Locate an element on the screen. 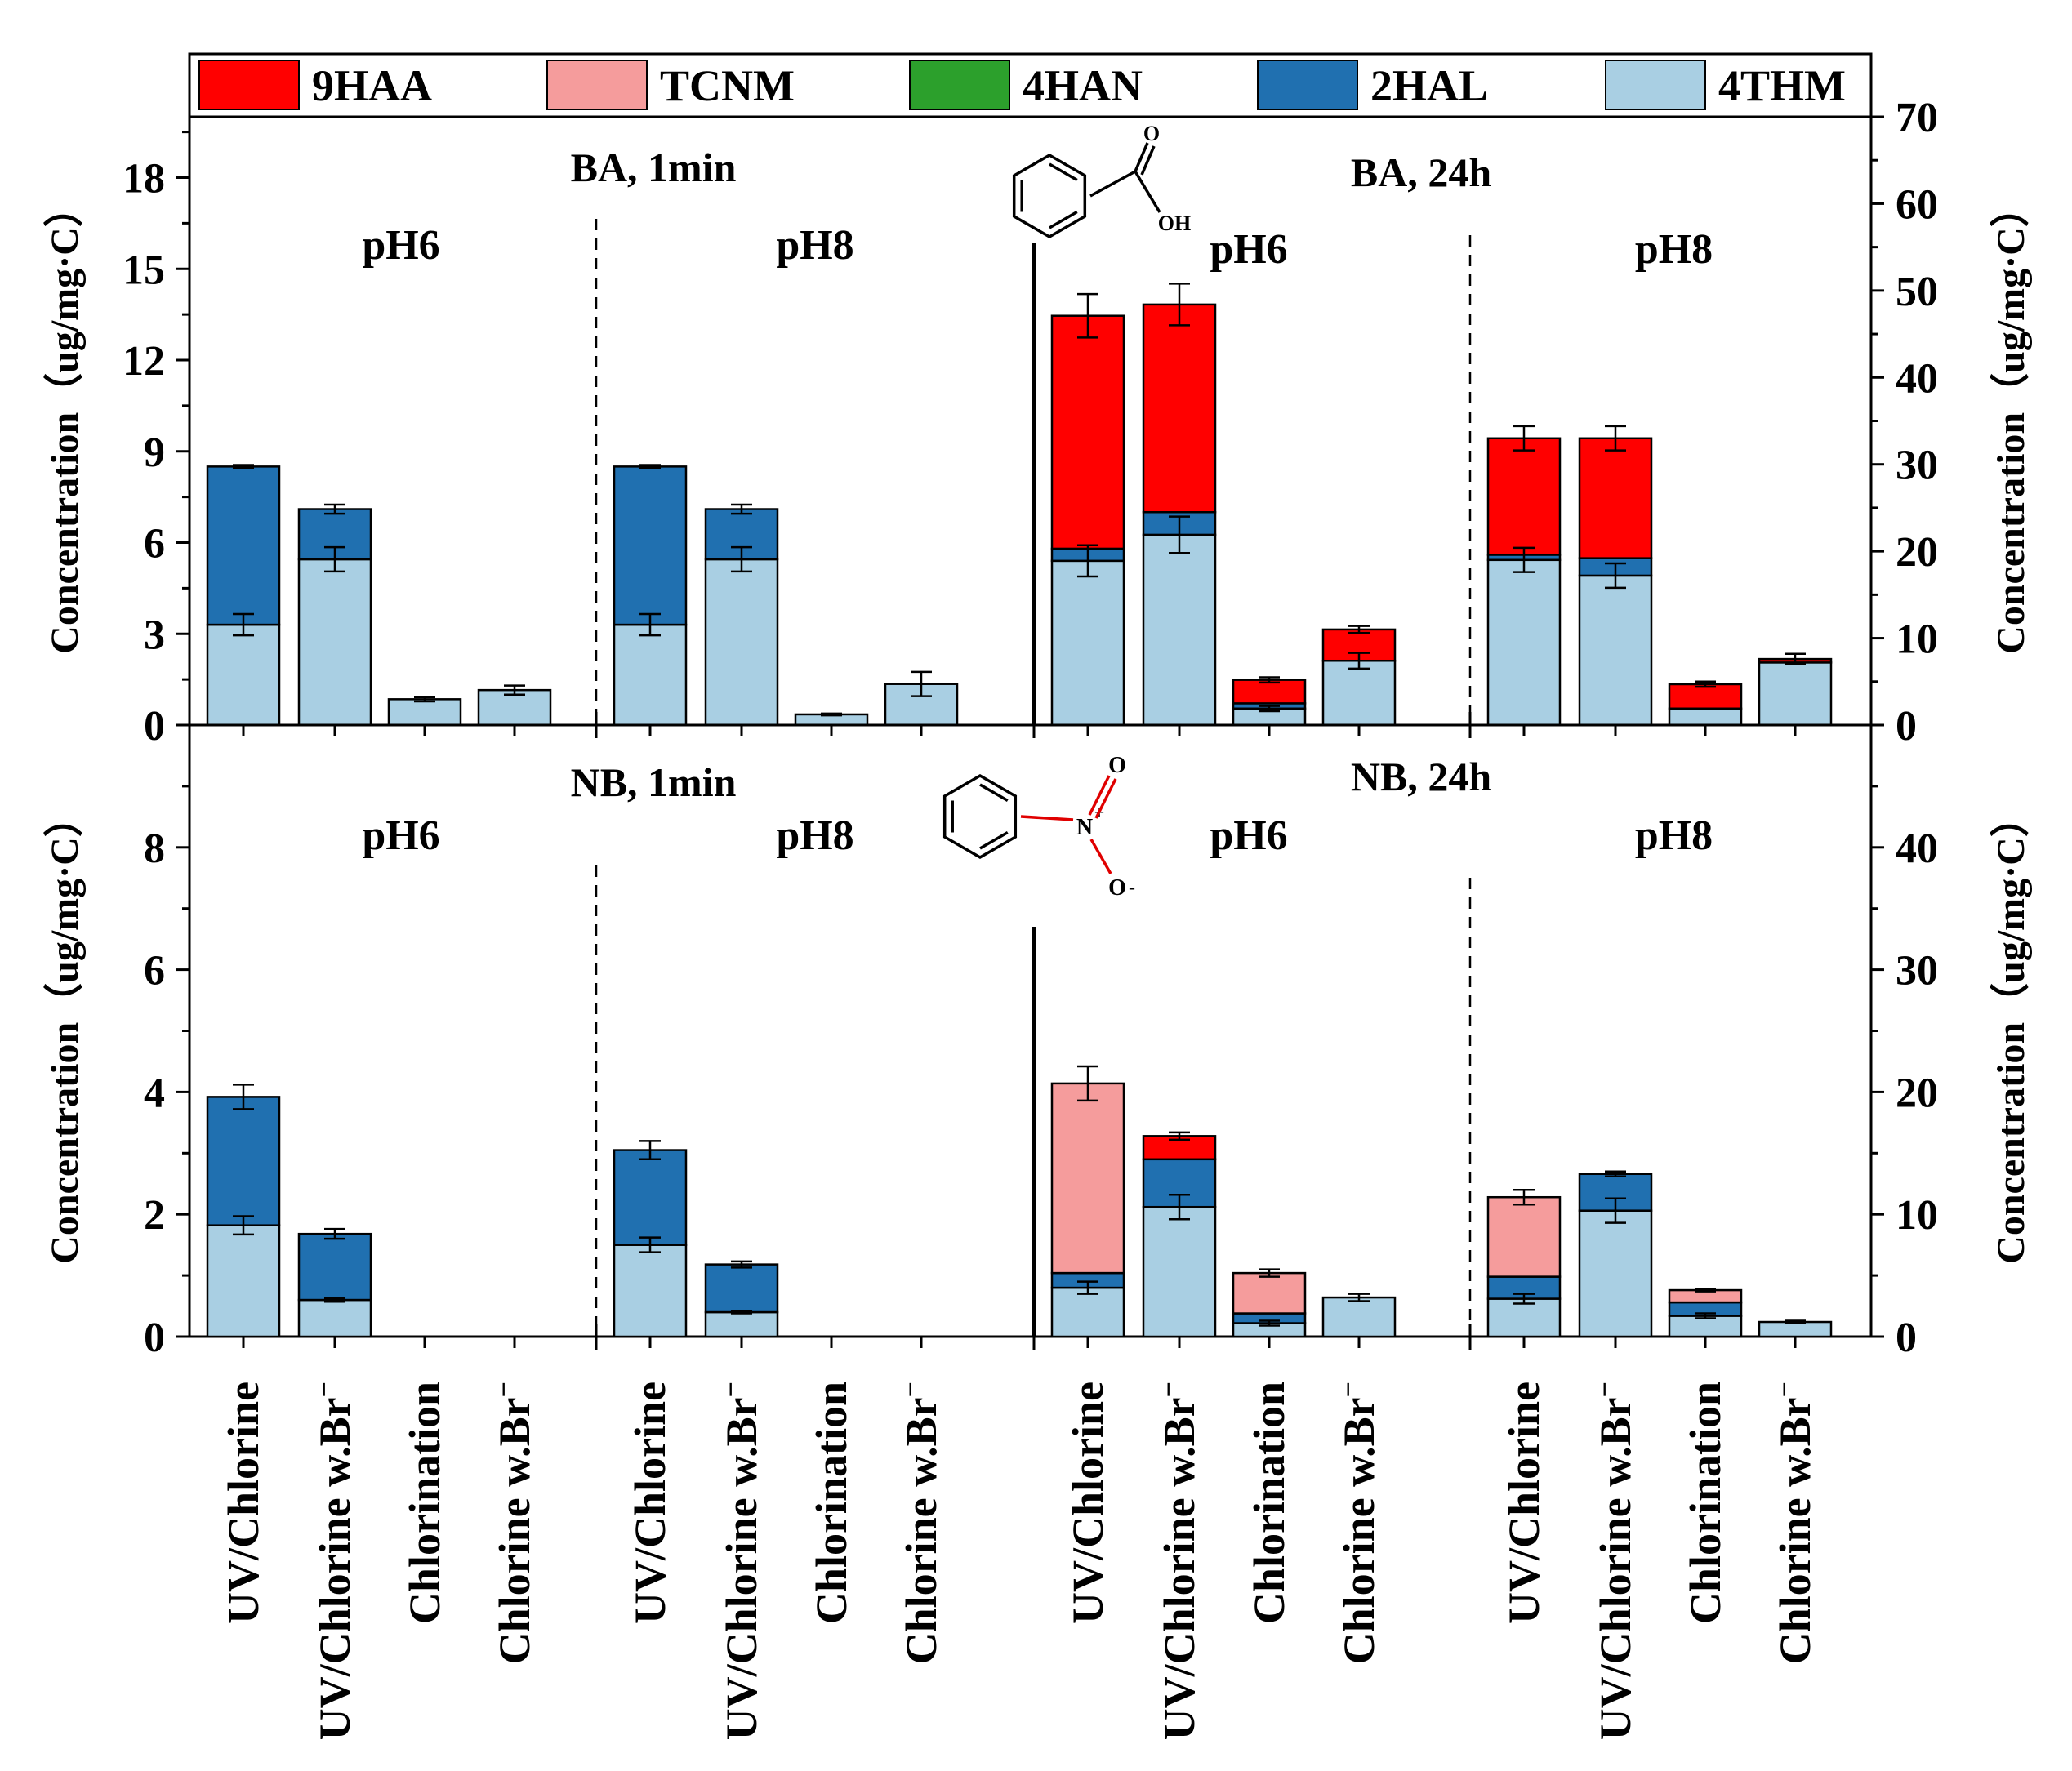 This screenshot has height=1771, width=2072. legend-entry-4THM: 4THM is located at coordinates (1725, 85).